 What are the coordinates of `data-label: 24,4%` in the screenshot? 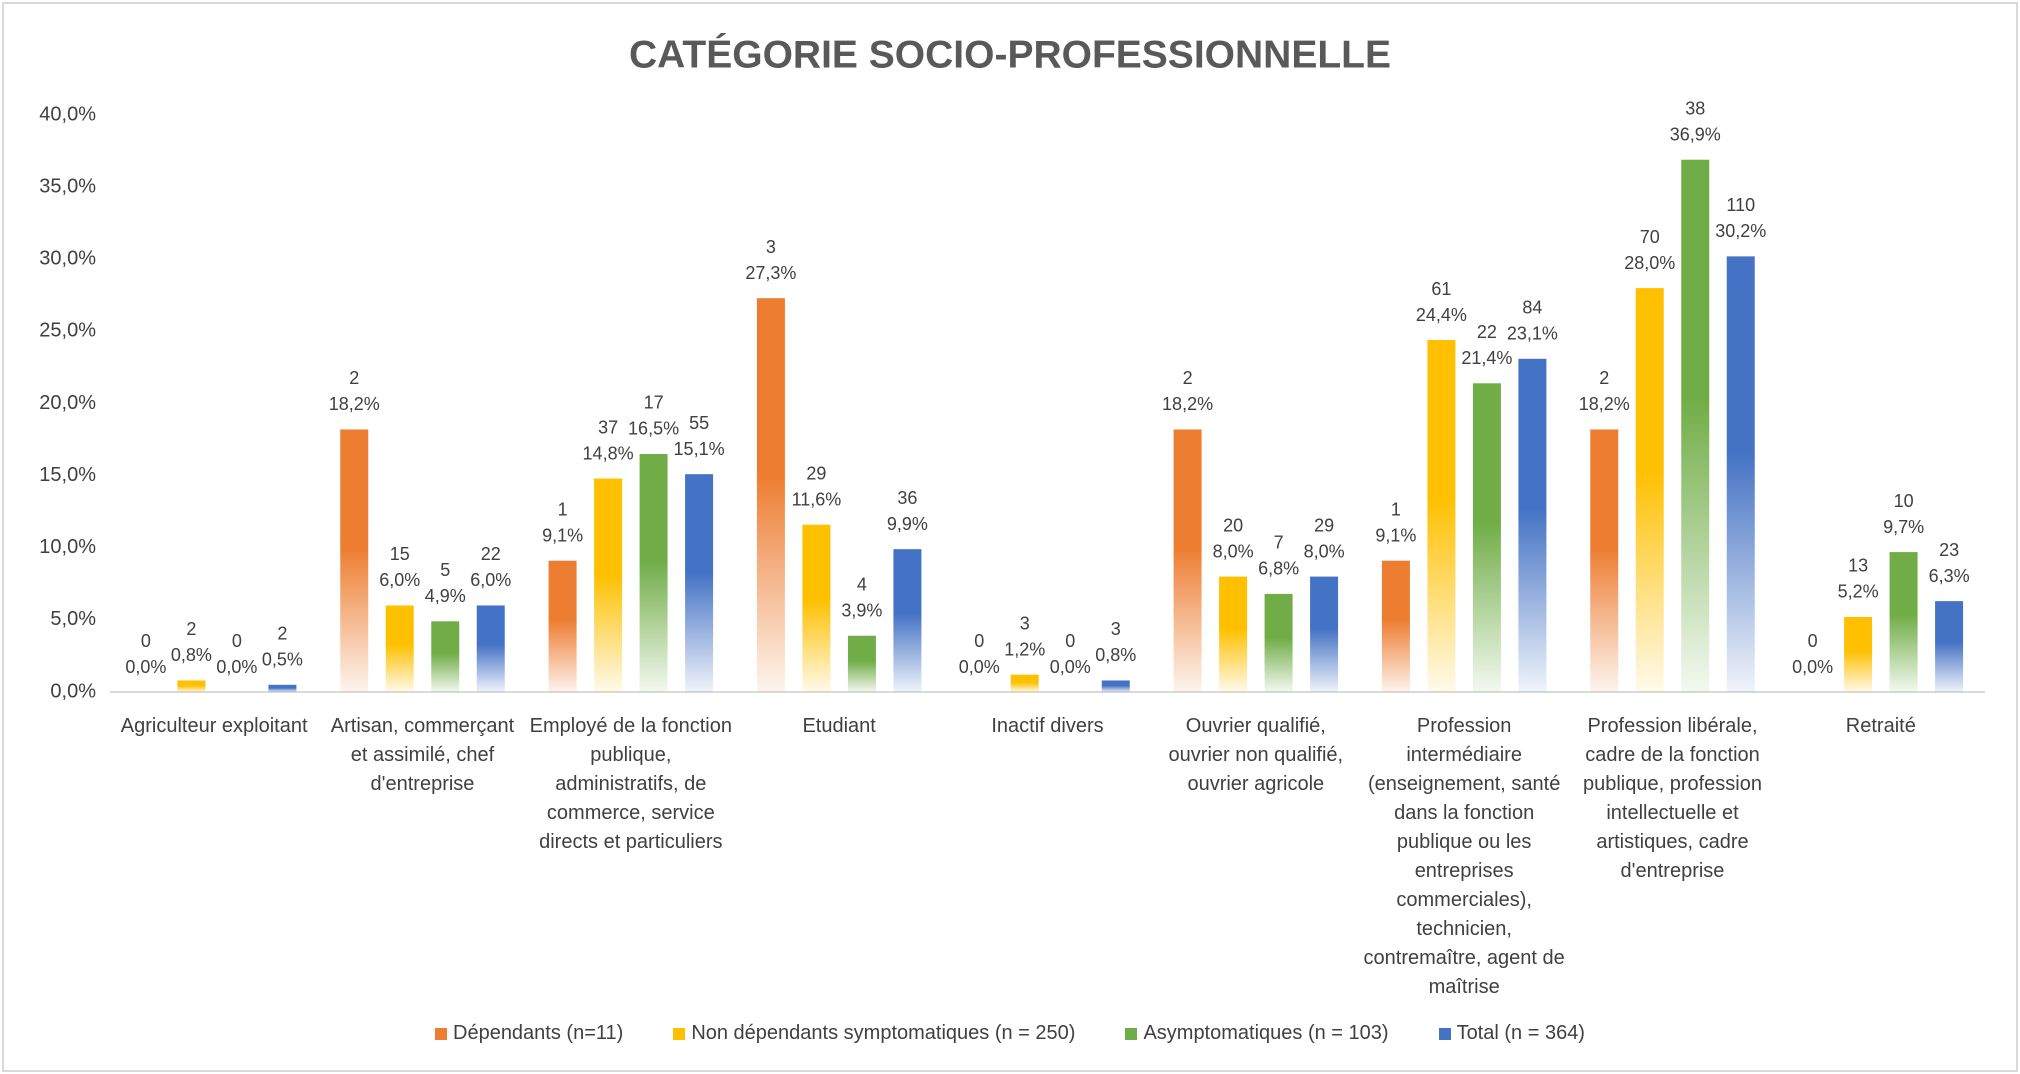 It's located at (1441, 315).